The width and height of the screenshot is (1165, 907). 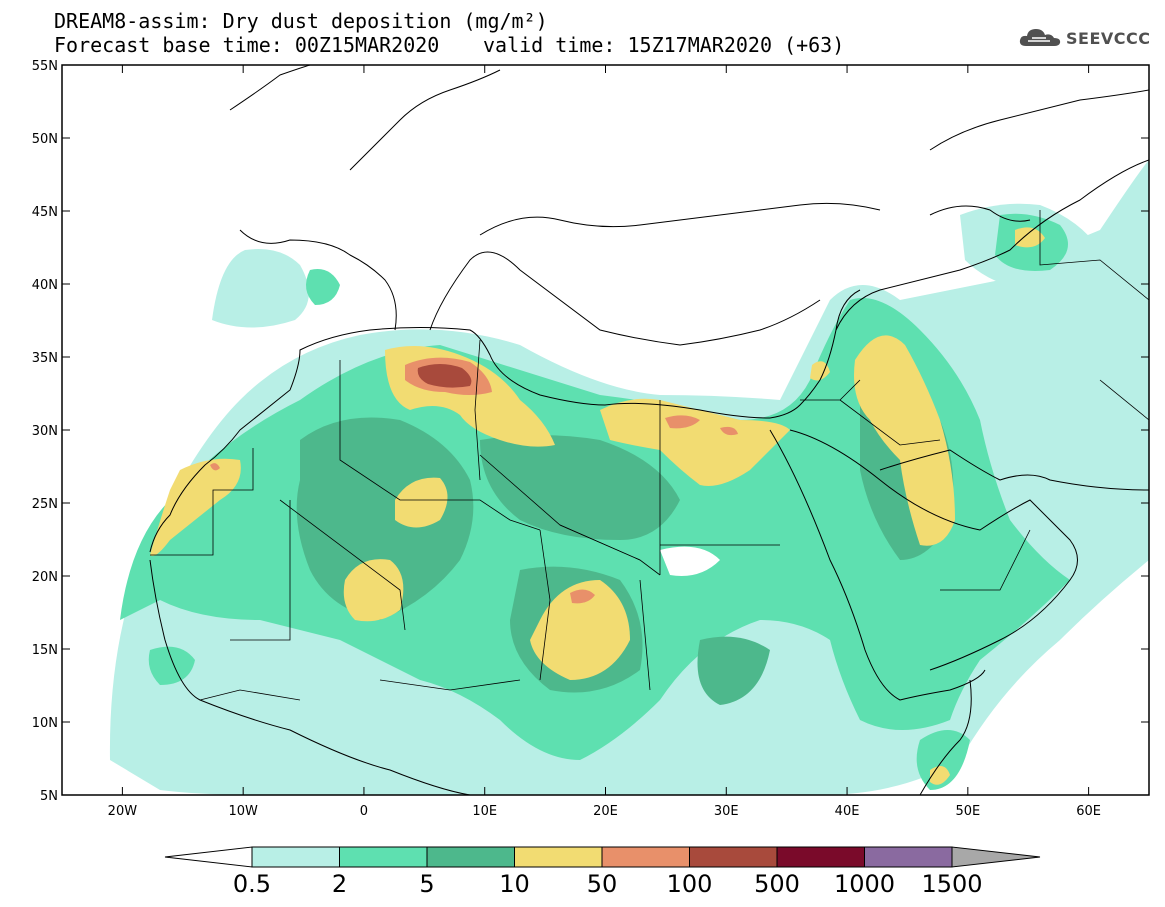 What do you see at coordinates (864, 884) in the screenshot?
I see `colorbar-label: 1000` at bounding box center [864, 884].